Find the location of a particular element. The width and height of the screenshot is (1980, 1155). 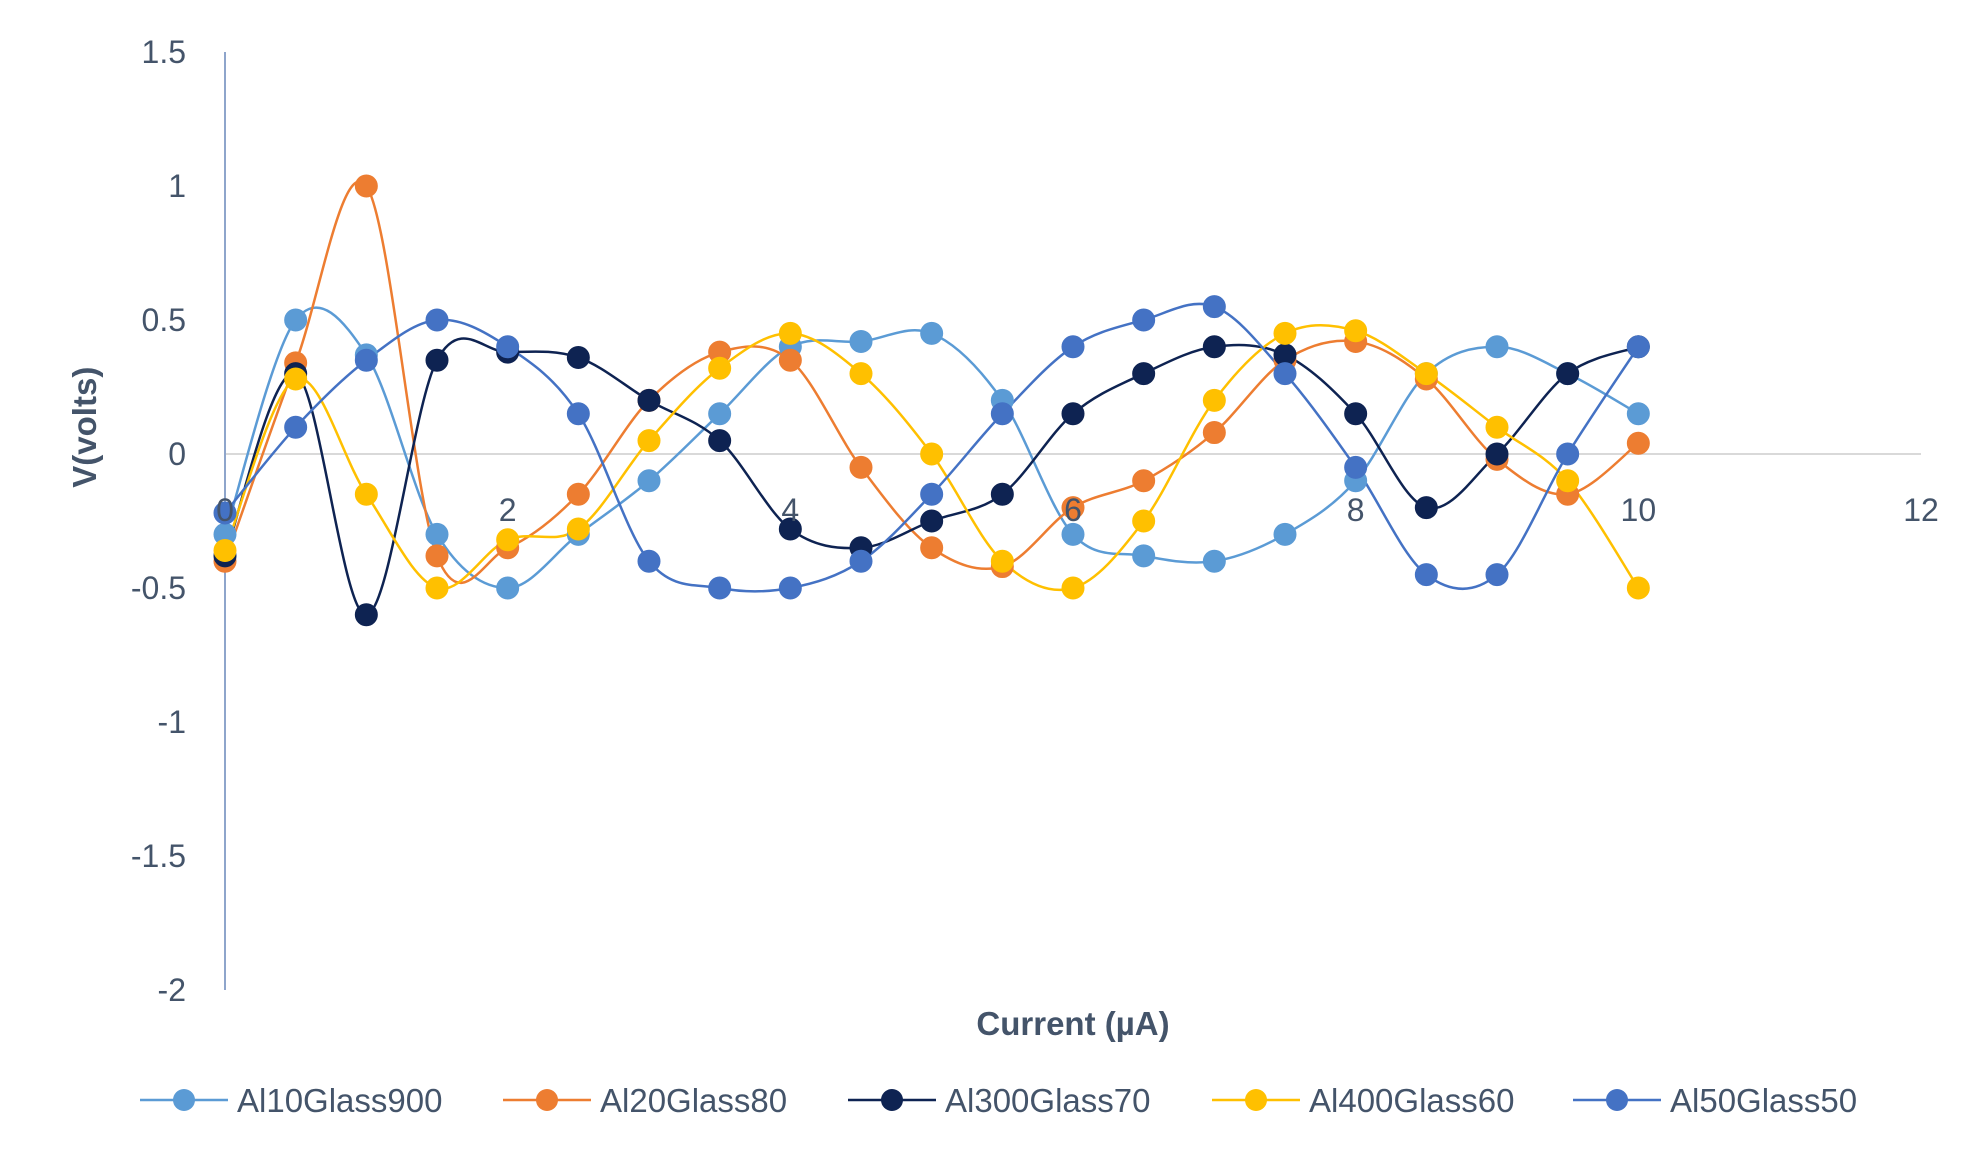

x-tick-label: 0 is located at coordinates (225, 510).